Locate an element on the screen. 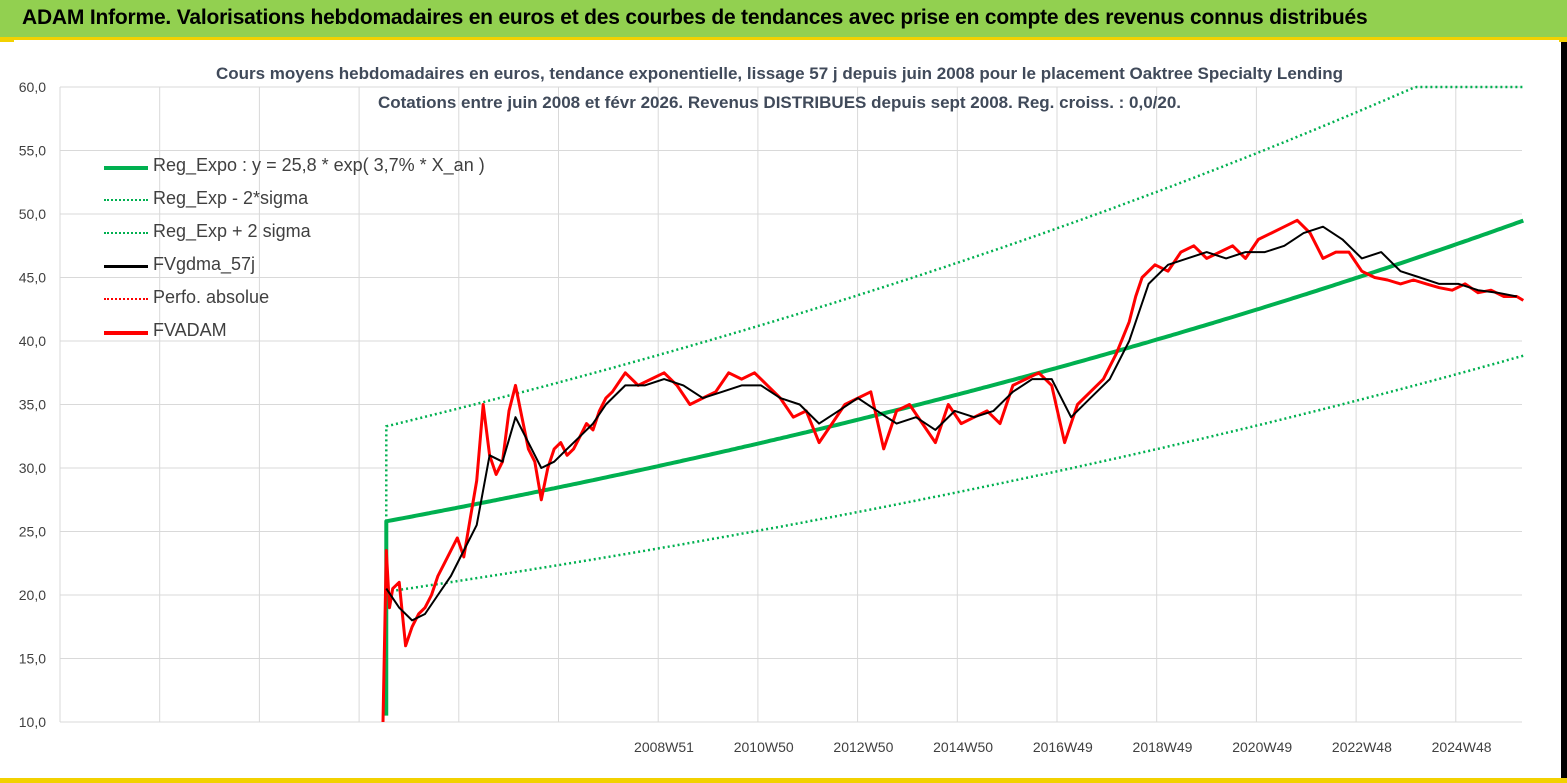 This screenshot has height=783, width=1567. corner-accent-right is located at coordinates (1563, 39).